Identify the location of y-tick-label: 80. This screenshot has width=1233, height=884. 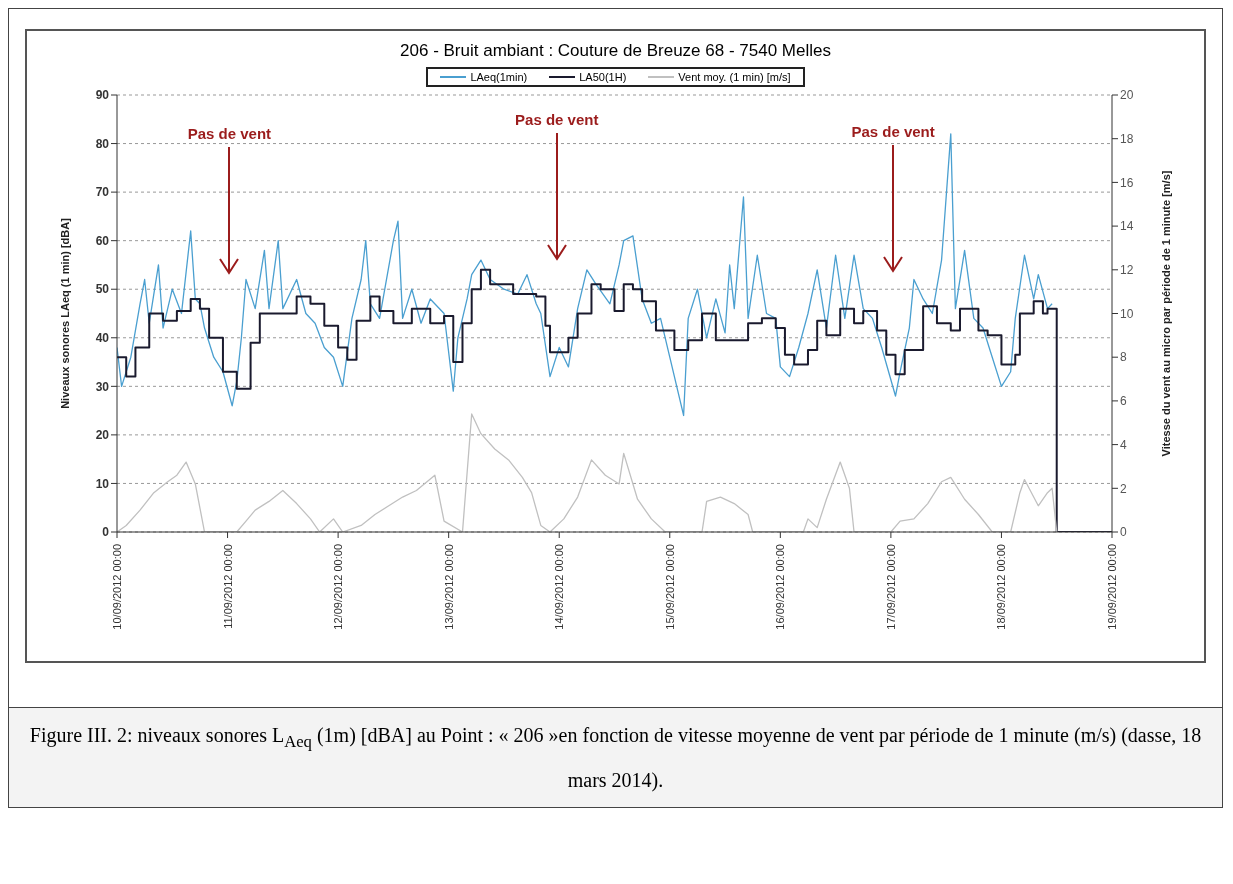
(102, 143).